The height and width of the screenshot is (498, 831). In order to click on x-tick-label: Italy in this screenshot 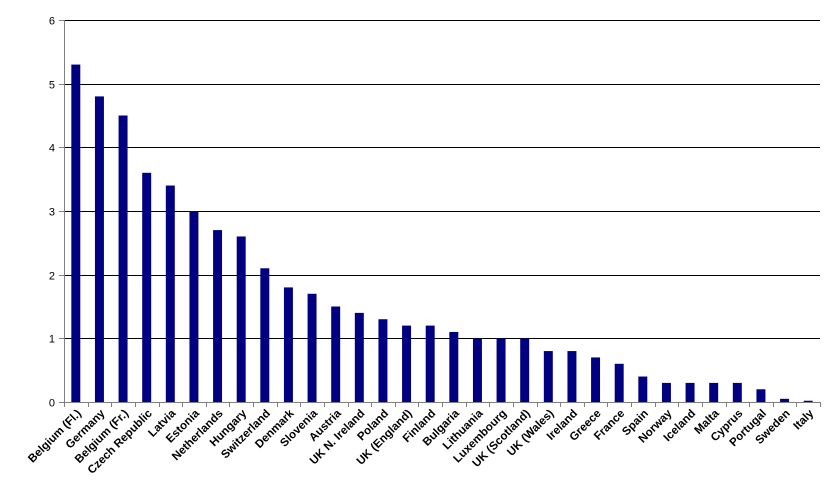, I will do `click(804, 419)`.